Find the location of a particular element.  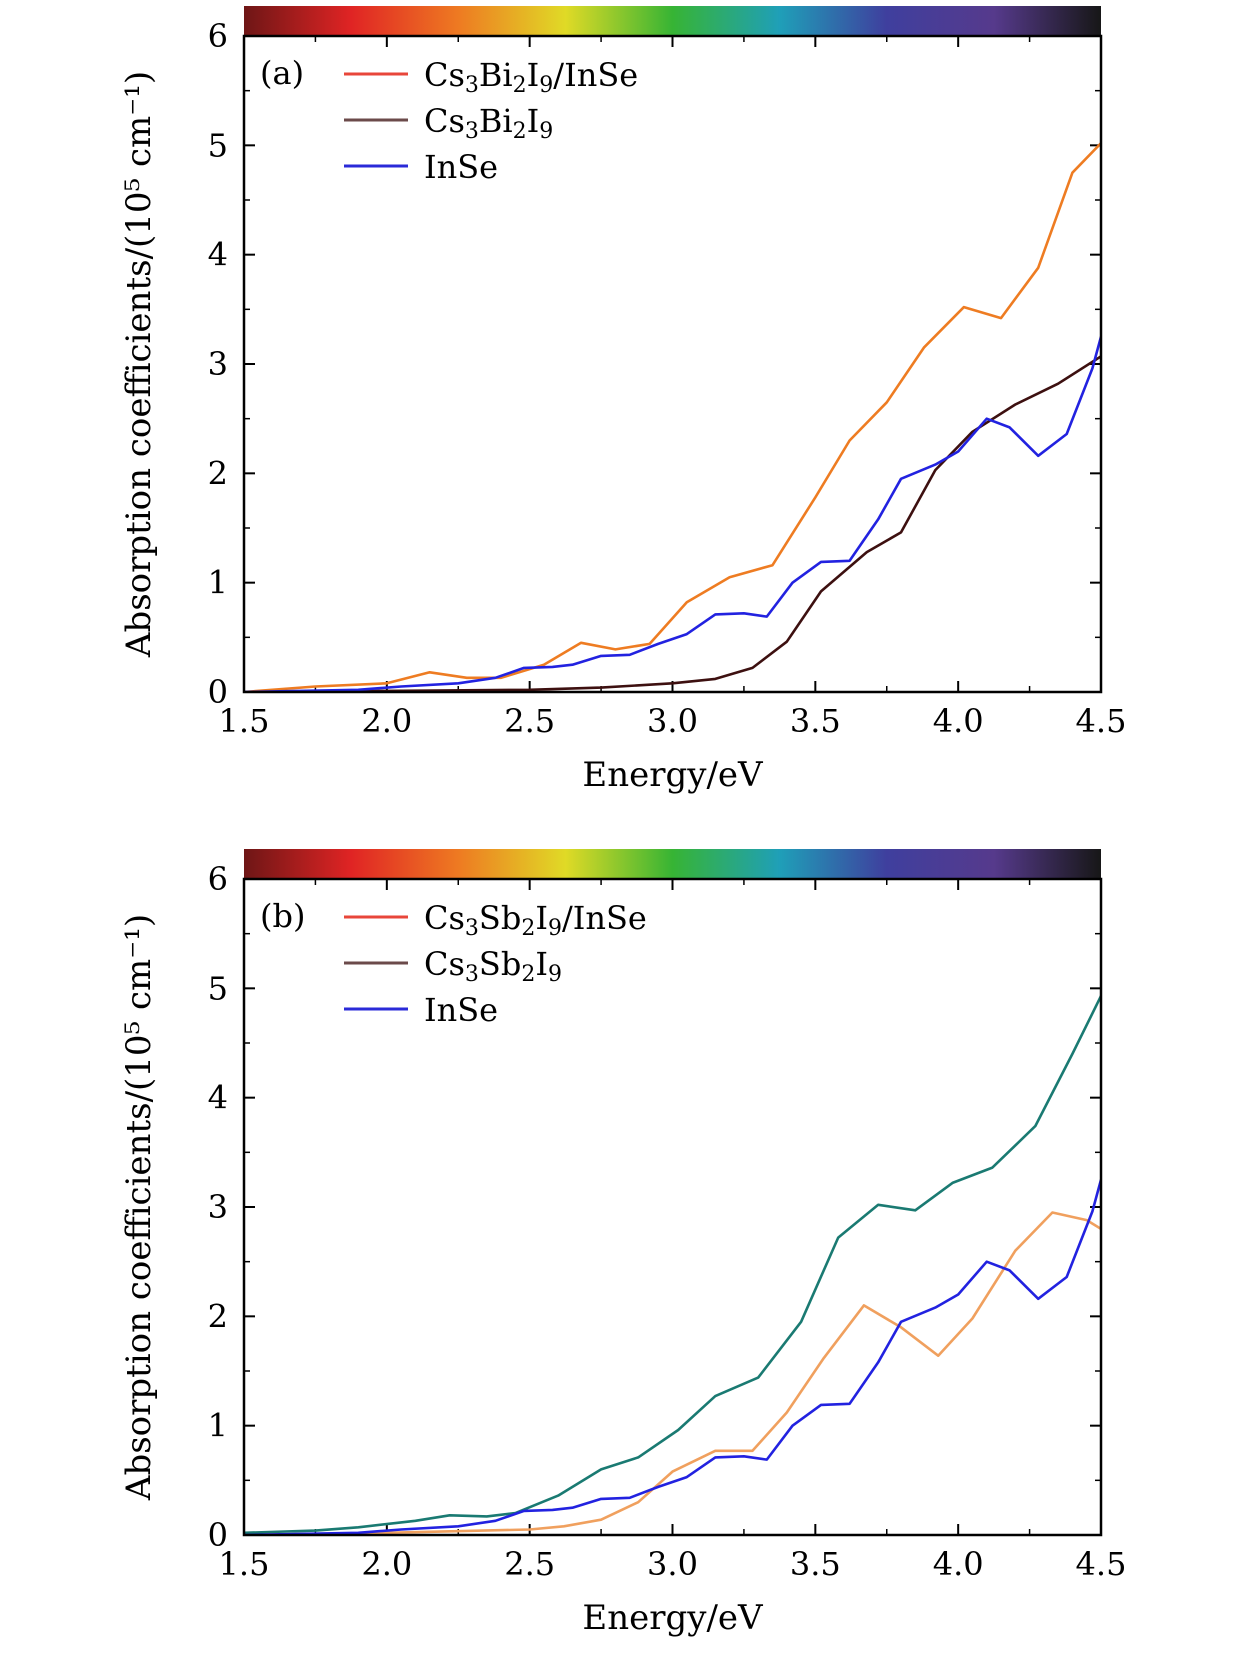

legend-label: Cs3Sb2I9 is located at coordinates (493, 966).